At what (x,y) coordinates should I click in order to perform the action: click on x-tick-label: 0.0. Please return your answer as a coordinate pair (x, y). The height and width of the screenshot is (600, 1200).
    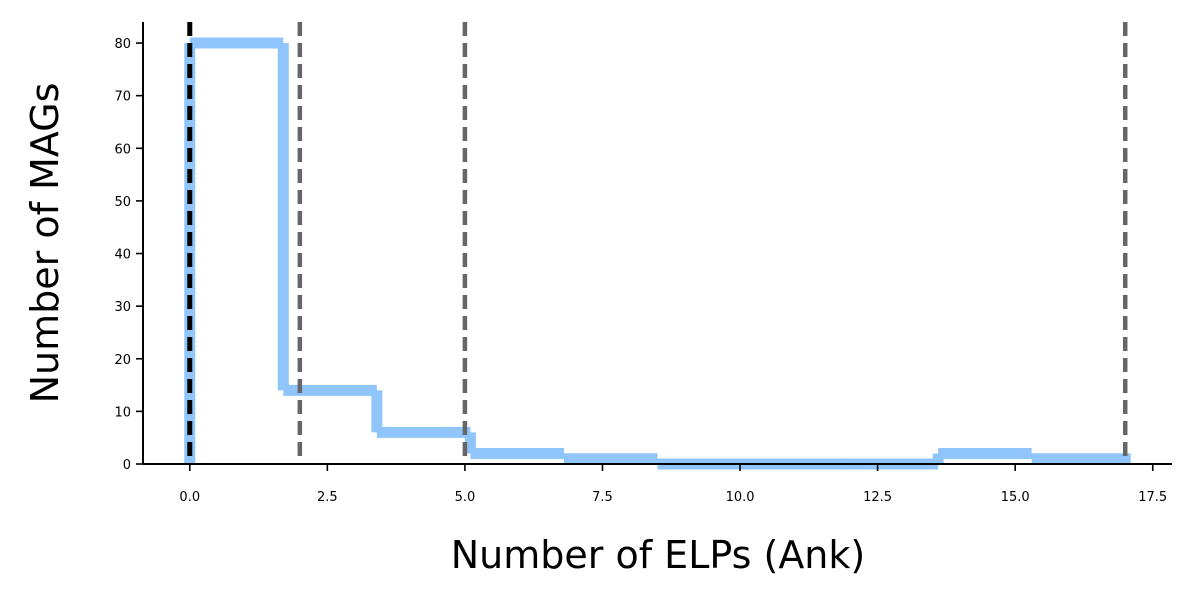
    Looking at the image, I should click on (189, 497).